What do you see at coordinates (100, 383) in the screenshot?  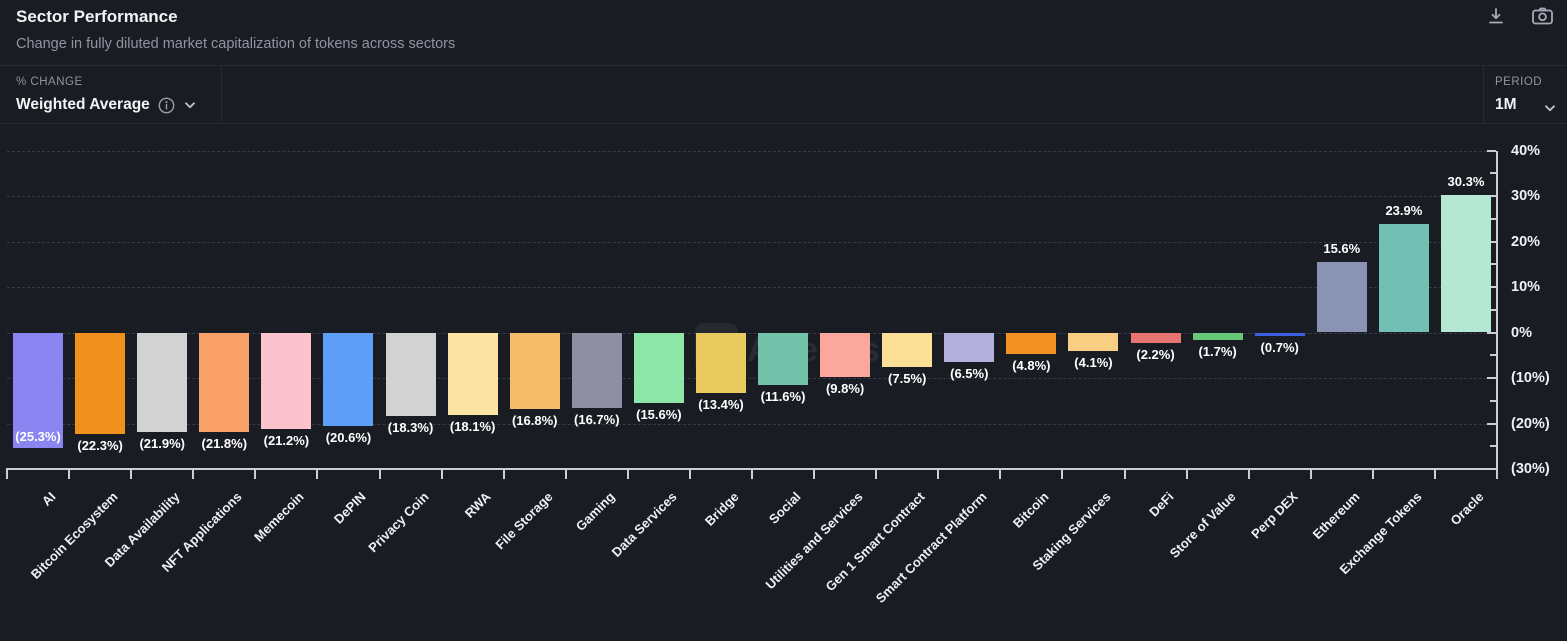 I see `bar-bitcoin-ecosystem` at bounding box center [100, 383].